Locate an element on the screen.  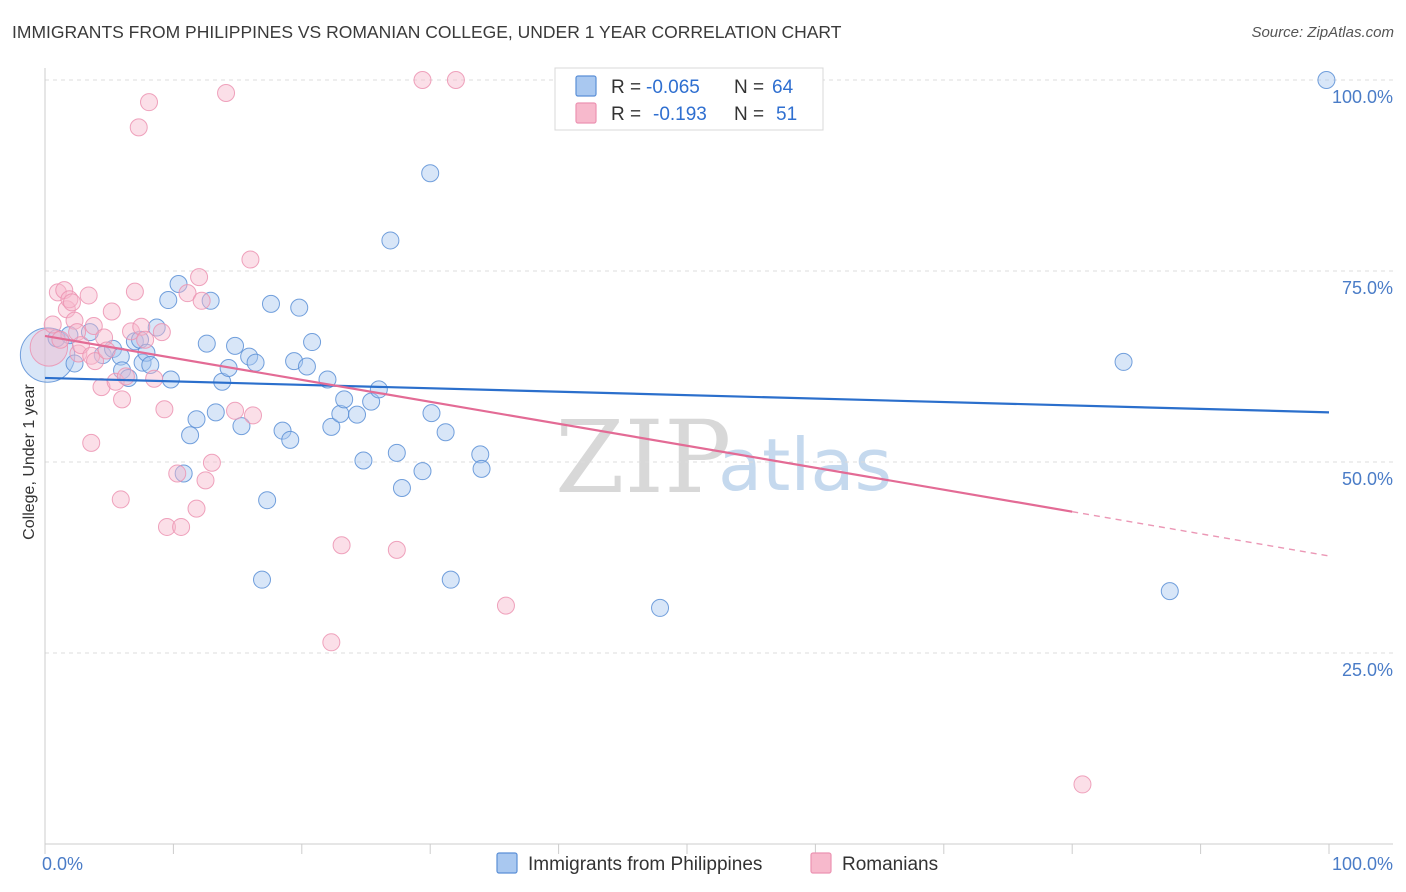
series-legend: Immigrants from Philippines Romanians is located at coordinates (717, 863).